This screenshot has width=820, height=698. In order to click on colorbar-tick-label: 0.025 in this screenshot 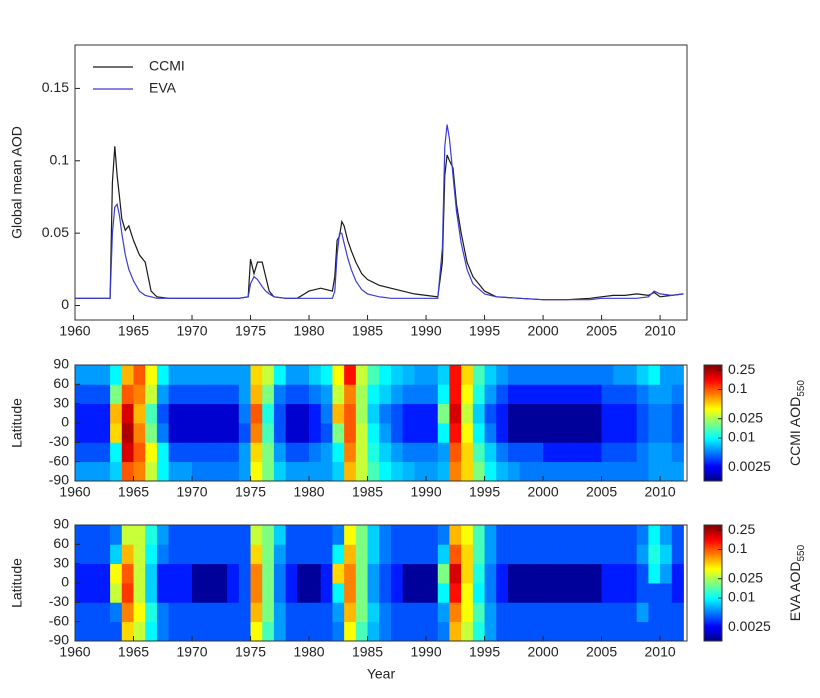, I will do `click(745, 577)`.